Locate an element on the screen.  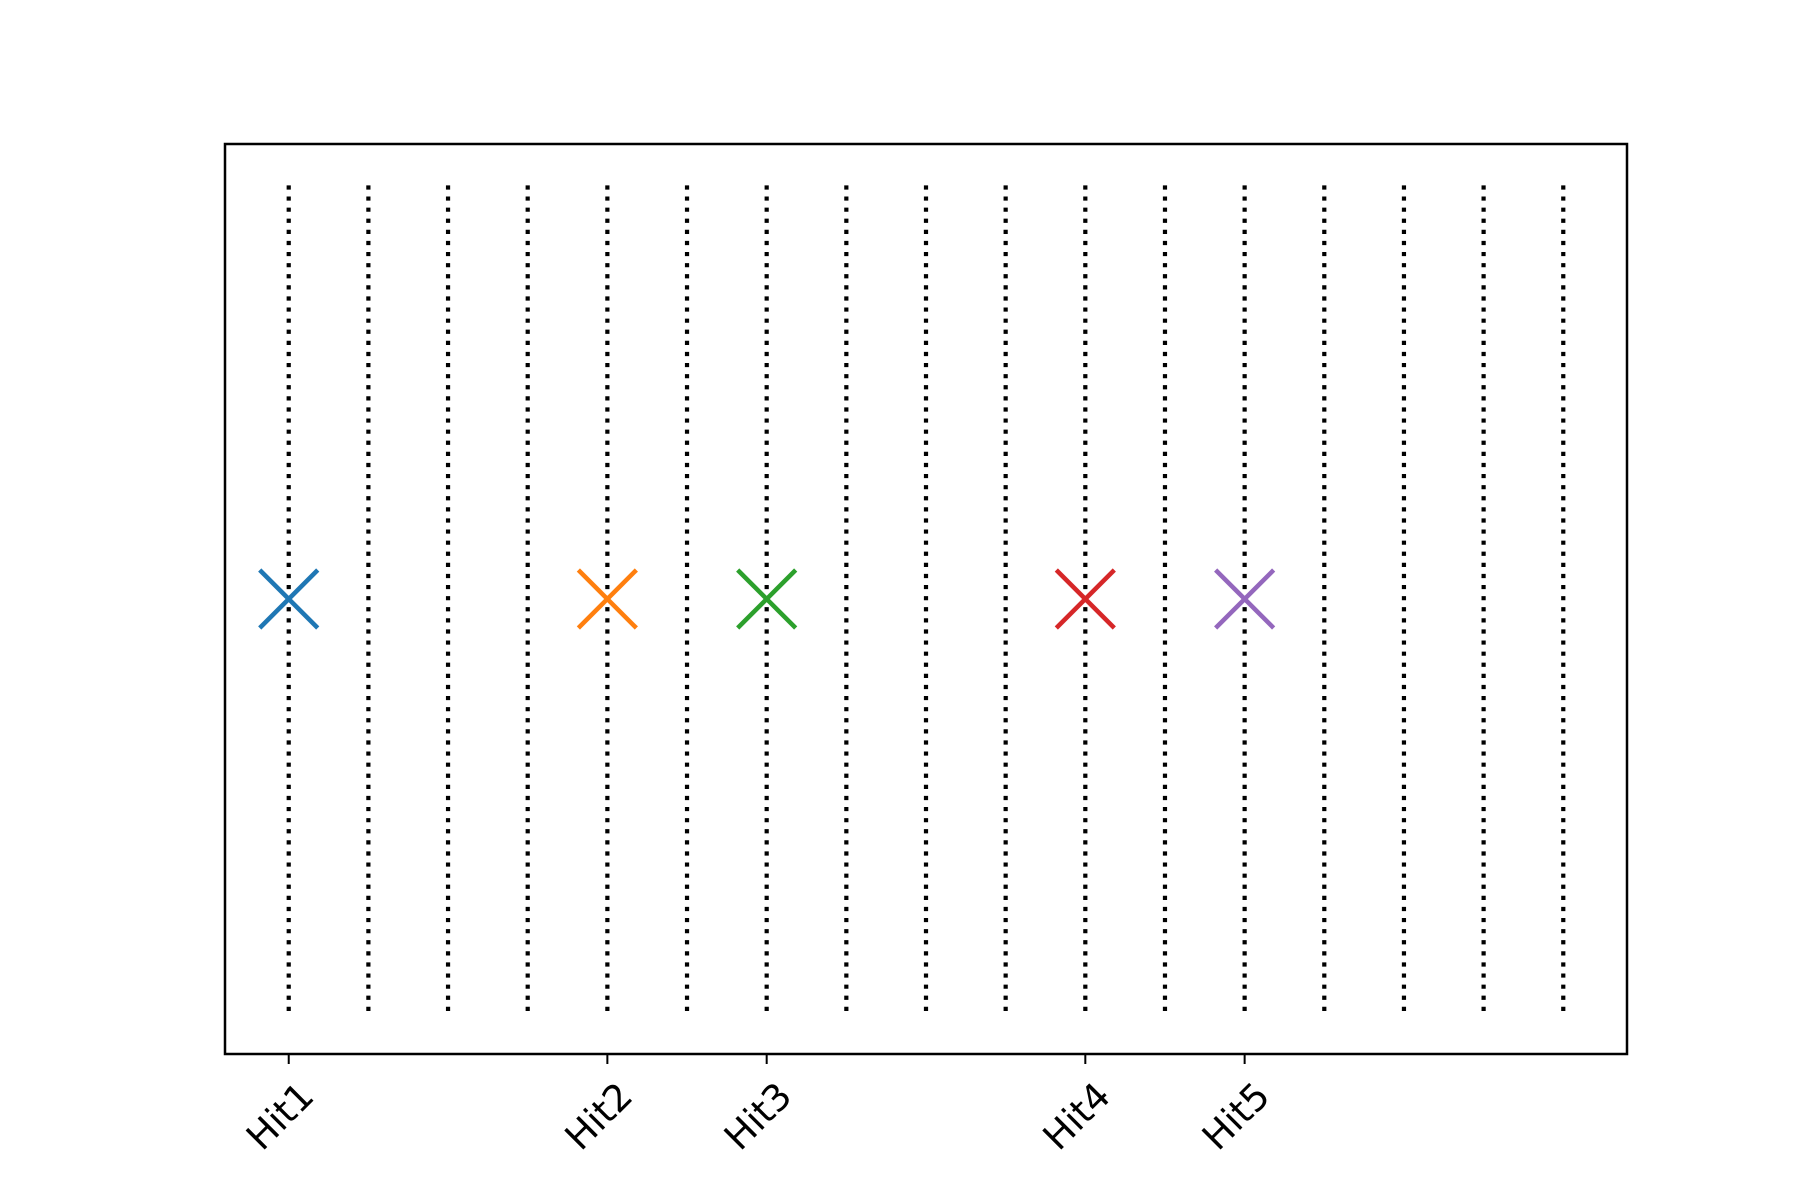
xtick-label-hit4: Hit4 is located at coordinates (1077, 1116).